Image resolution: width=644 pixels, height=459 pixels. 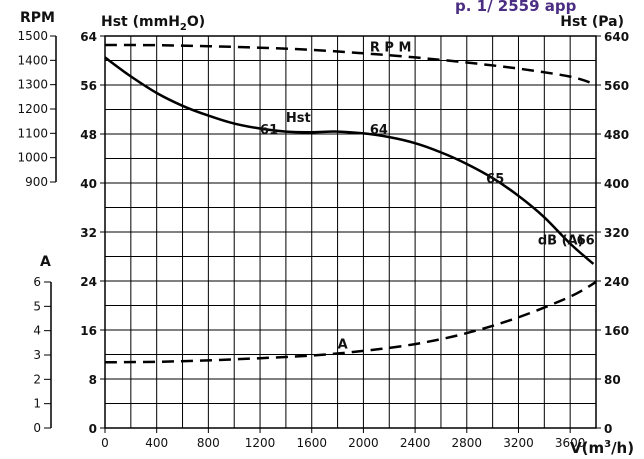 What do you see at coordinates (88, 331) in the screenshot?
I see `left-tick-label: 16` at bounding box center [88, 331].